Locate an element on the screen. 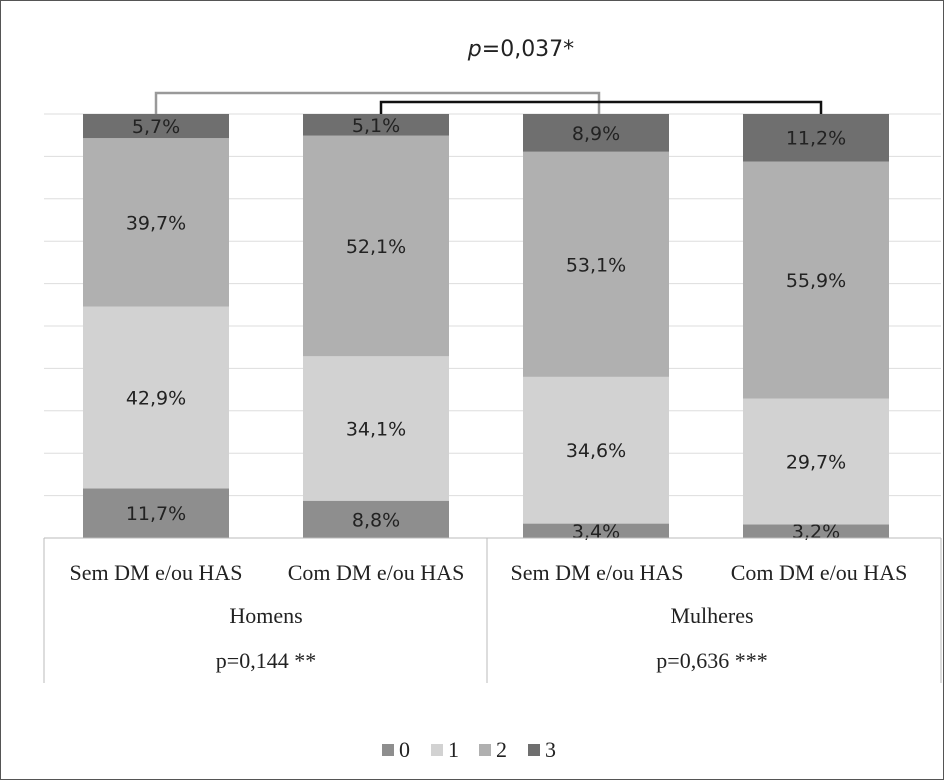 The height and width of the screenshot is (780, 944). data-label: 8,9% is located at coordinates (596, 134).